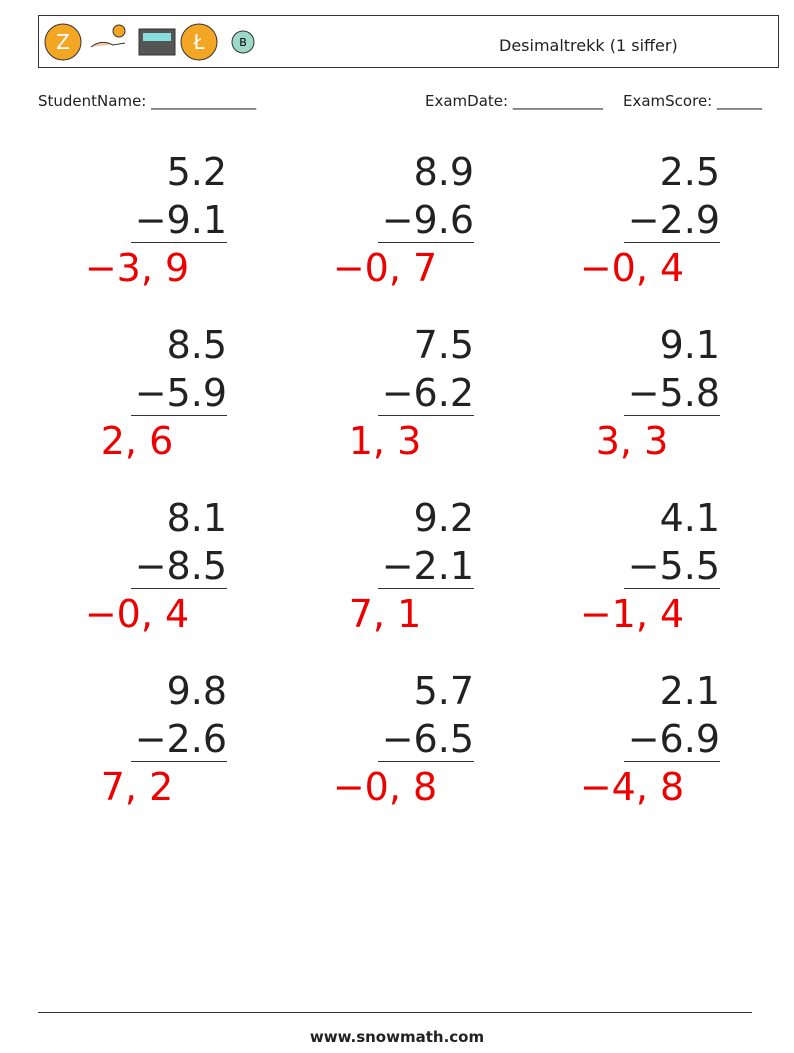 The height and width of the screenshot is (1053, 794). What do you see at coordinates (178, 739) in the screenshot?
I see `bottom-number-text: −2.6` at bounding box center [178, 739].